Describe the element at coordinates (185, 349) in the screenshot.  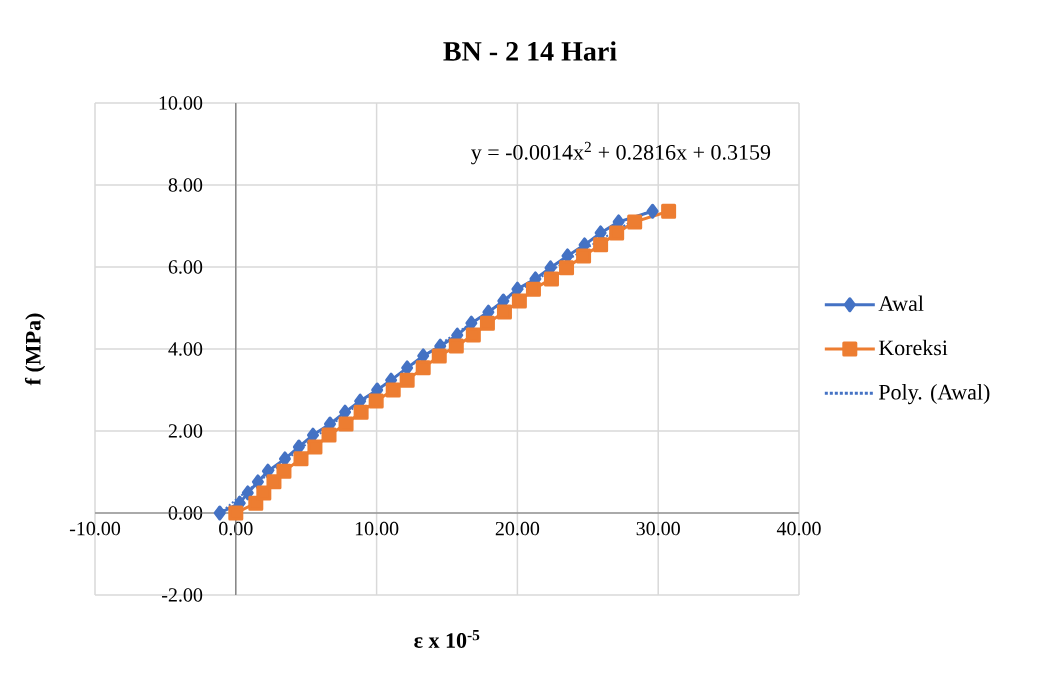
I see `y-tick-label: 4.00` at that location.